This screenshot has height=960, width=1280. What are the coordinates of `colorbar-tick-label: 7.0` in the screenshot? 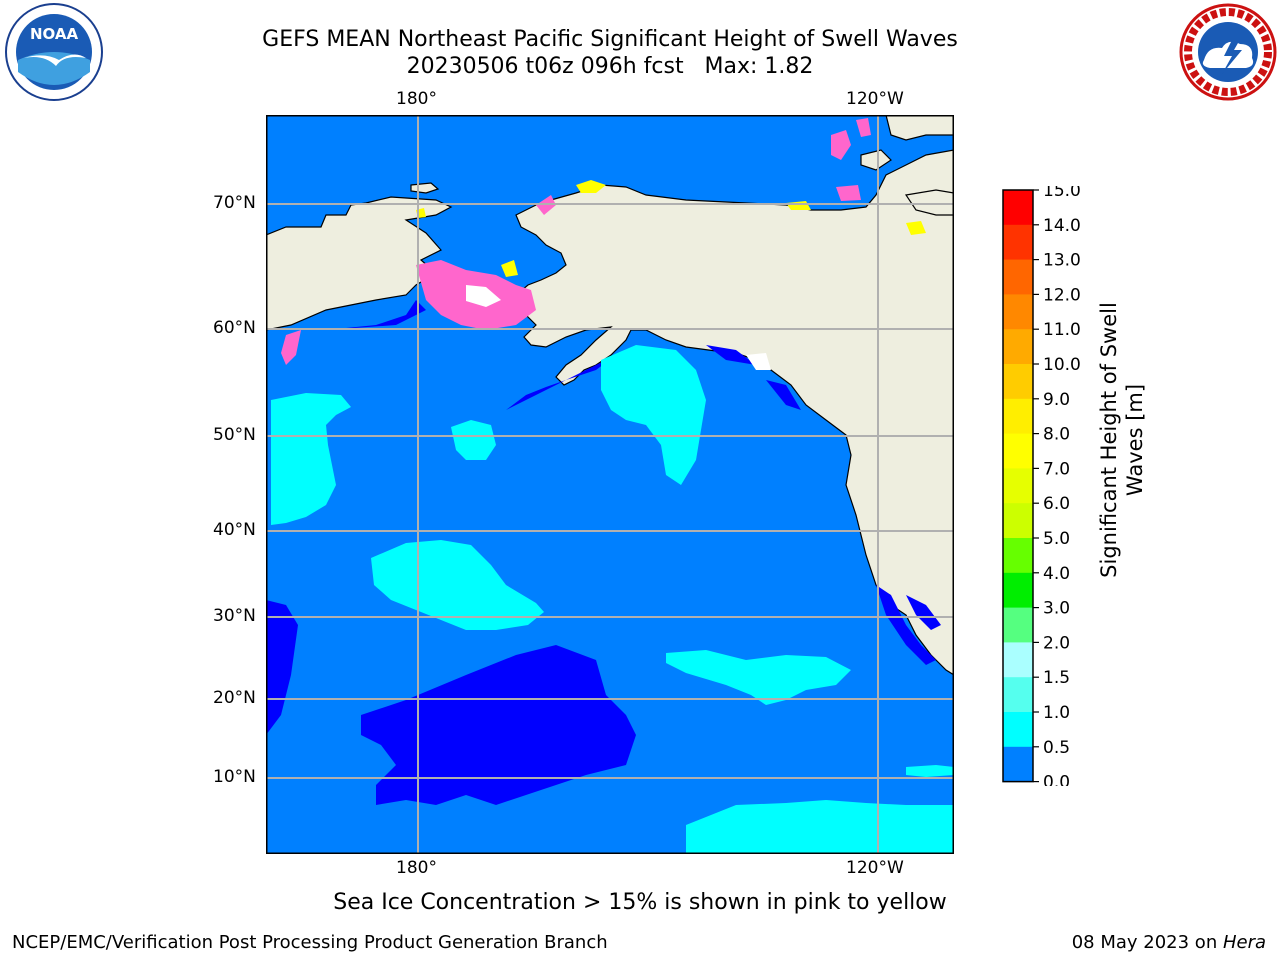 It's located at (1056, 469).